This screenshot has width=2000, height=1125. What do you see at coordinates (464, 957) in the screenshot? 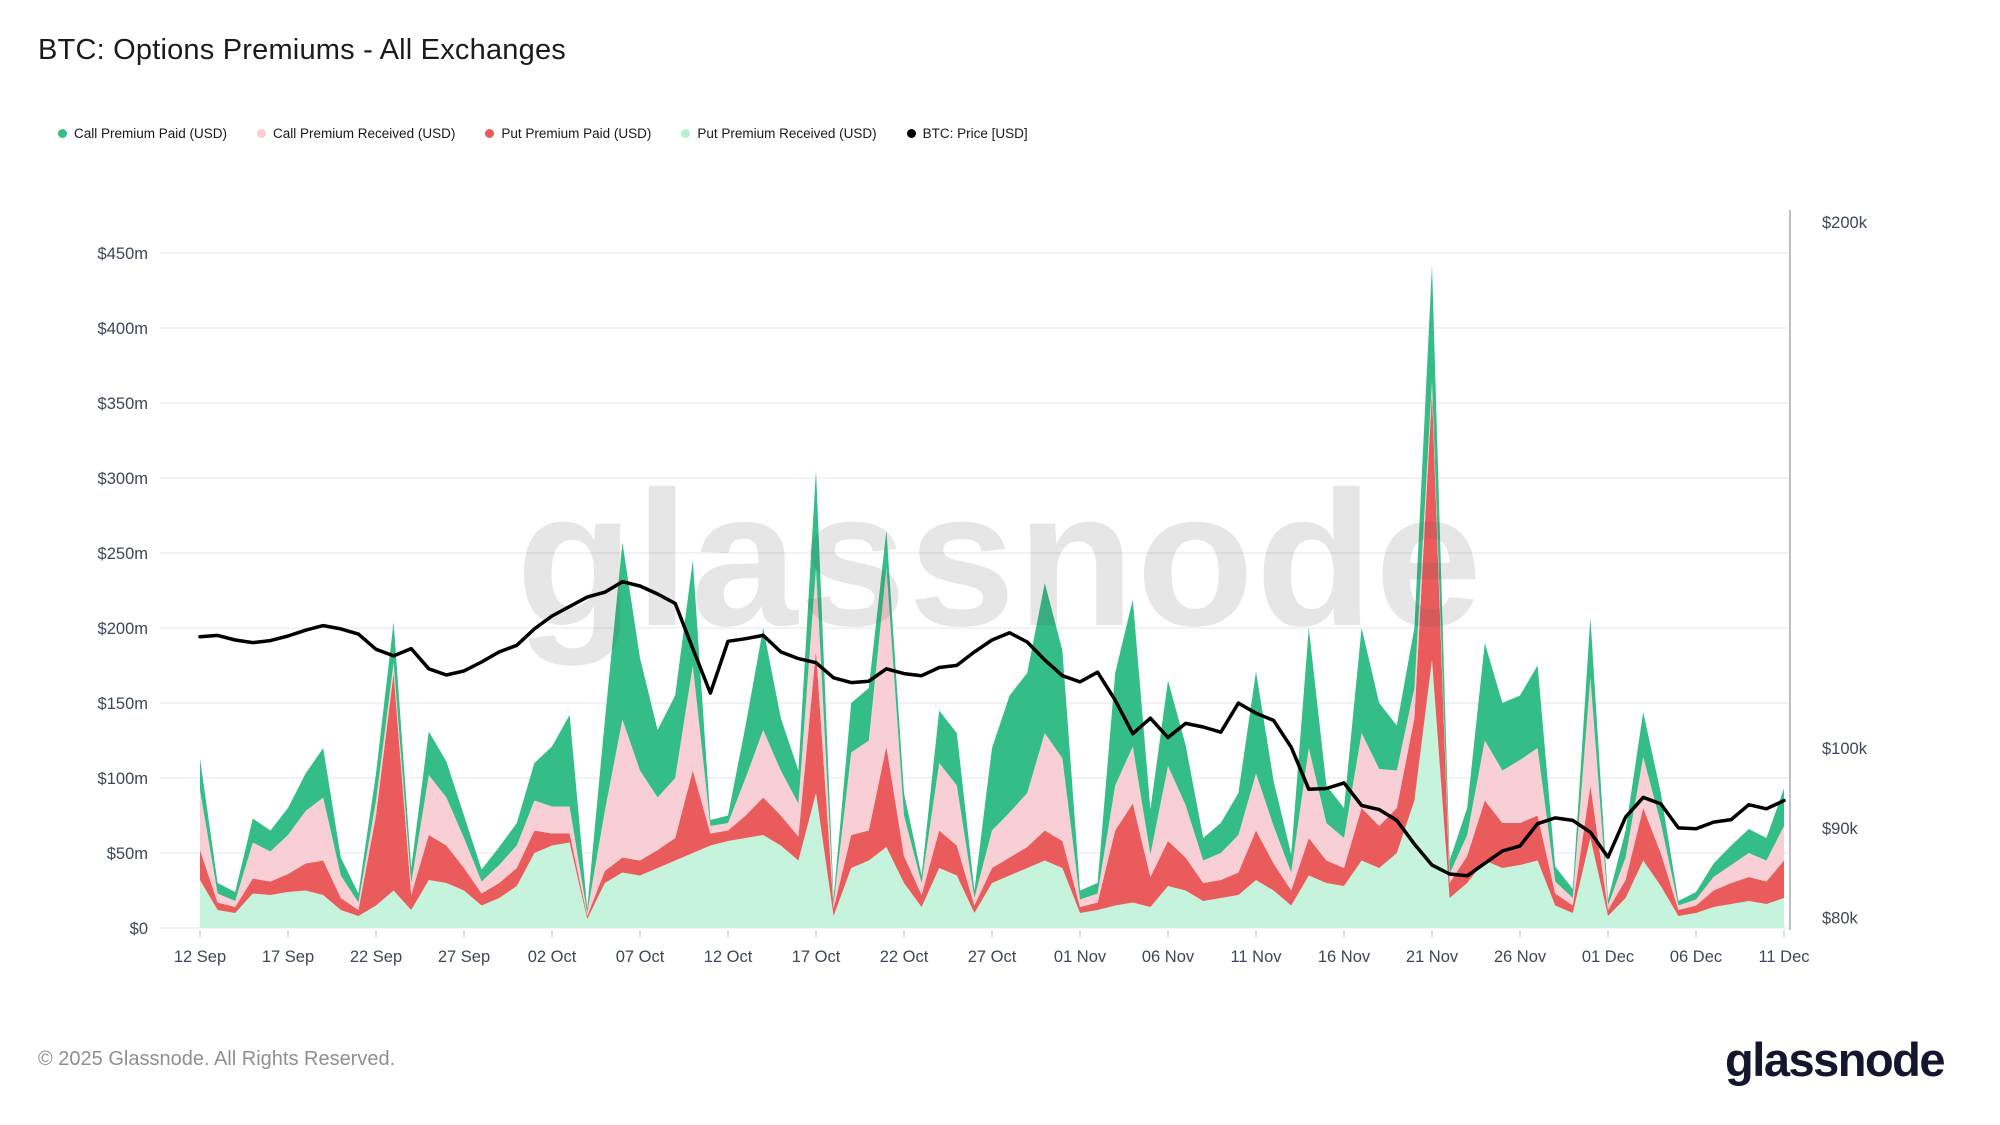
I see `x-axis-tick-label: 27 Sep` at bounding box center [464, 957].